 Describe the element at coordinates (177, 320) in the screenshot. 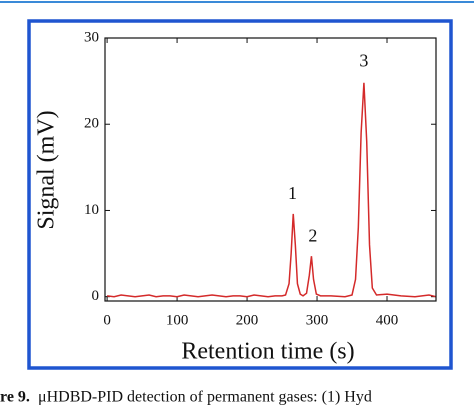

I see `x-tick-label: 100` at that location.